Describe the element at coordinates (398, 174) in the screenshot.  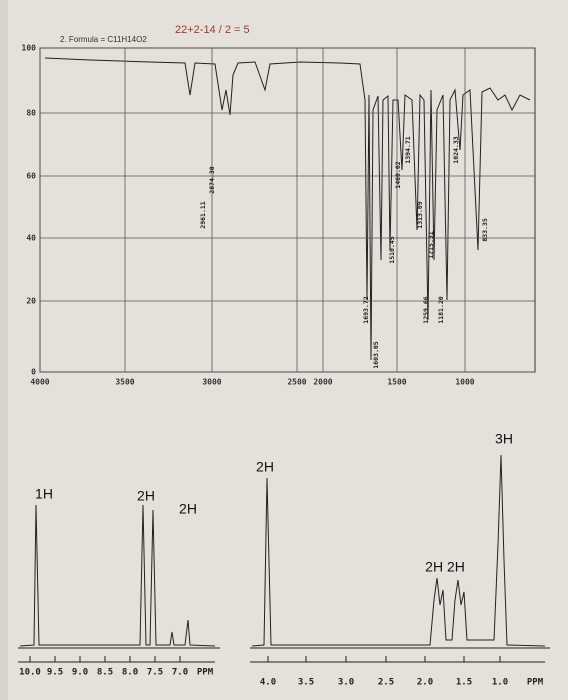
I see `ir-peak-label: 1460.02` at that location.